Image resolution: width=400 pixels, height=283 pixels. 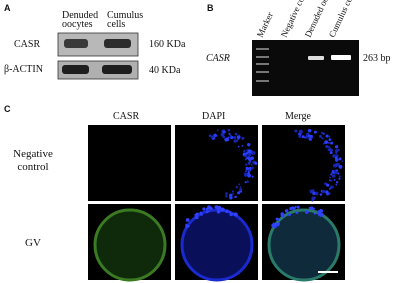 I want to click on row-label: GV, so click(x=33, y=243).